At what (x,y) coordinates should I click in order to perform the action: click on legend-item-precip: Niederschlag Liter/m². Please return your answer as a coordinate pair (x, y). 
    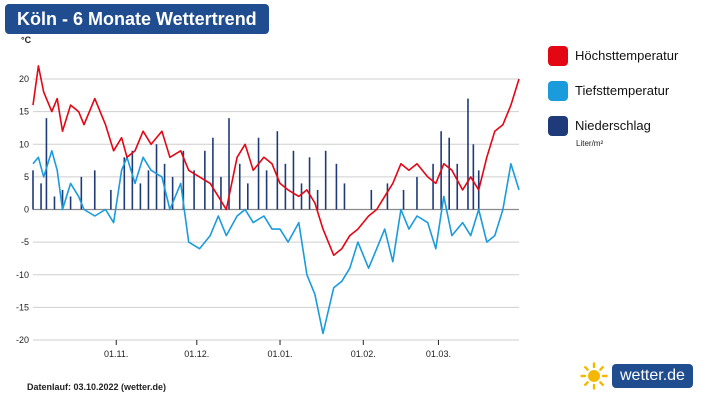
    Looking at the image, I should click on (630, 131).